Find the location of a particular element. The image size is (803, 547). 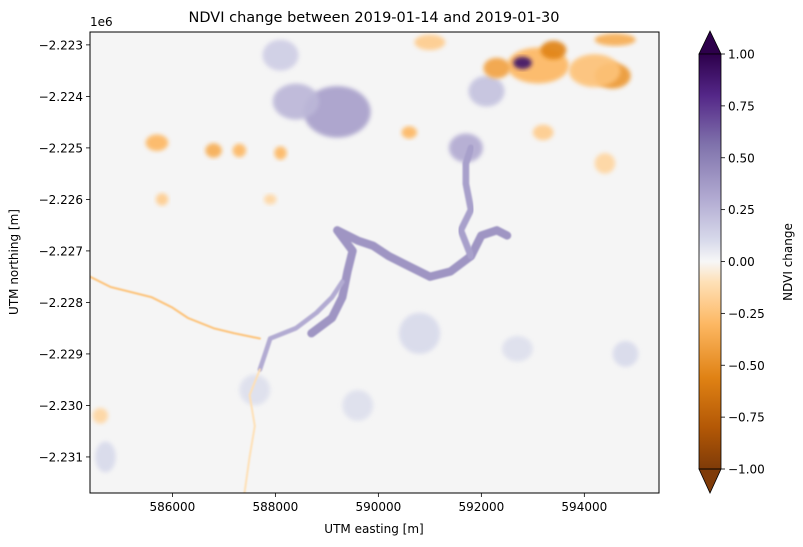

y-tick-label: −2.227 is located at coordinates (61, 251).